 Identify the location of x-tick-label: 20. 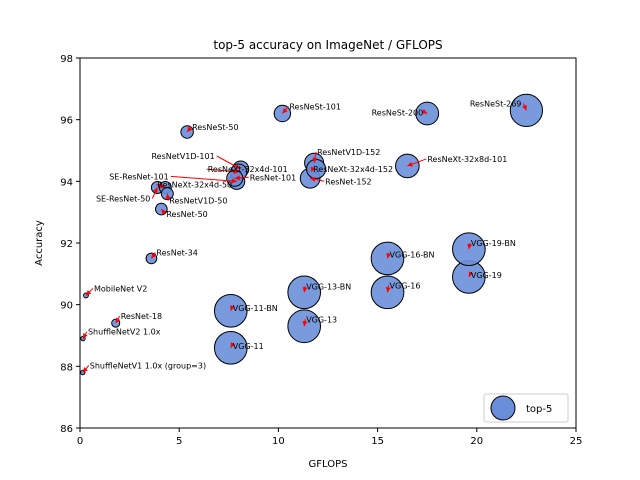
(476, 441).